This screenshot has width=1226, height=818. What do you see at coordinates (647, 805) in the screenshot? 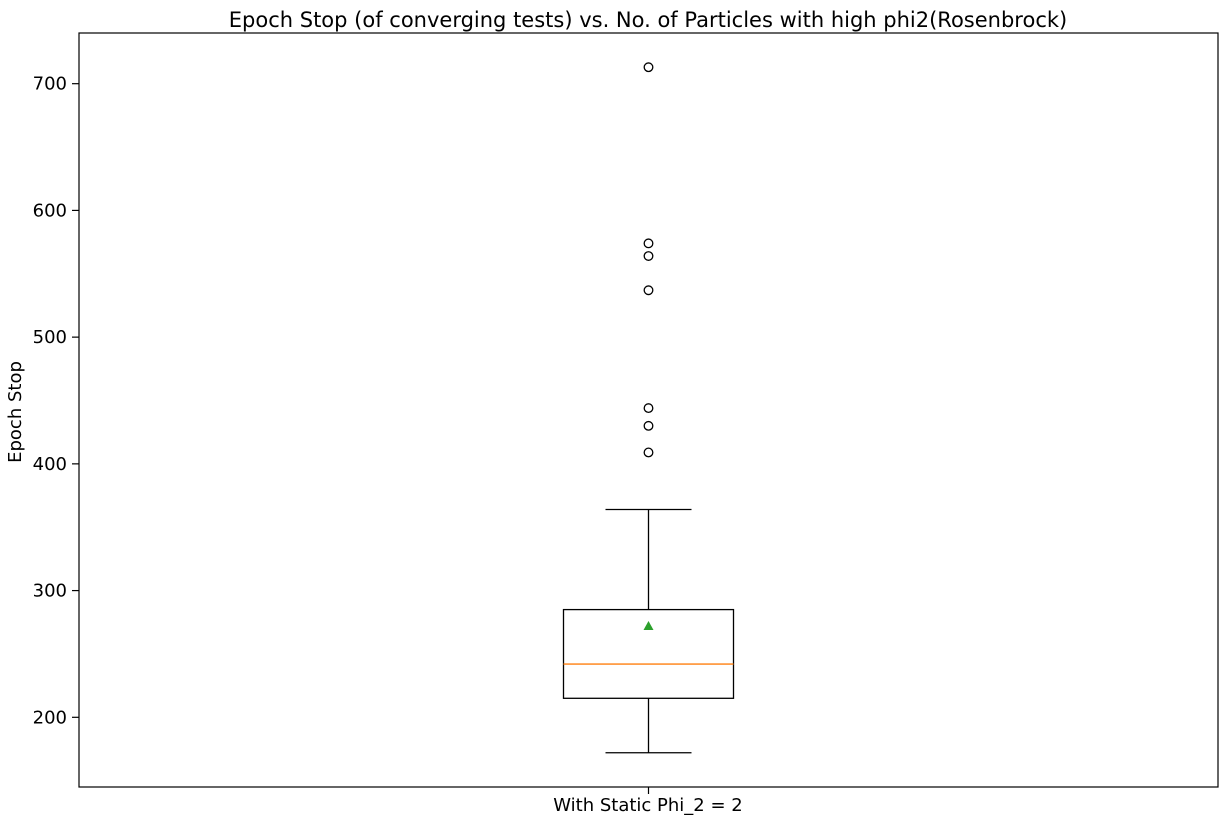
I see `x-axis-title: With Static Phi_2 = 2` at bounding box center [647, 805].